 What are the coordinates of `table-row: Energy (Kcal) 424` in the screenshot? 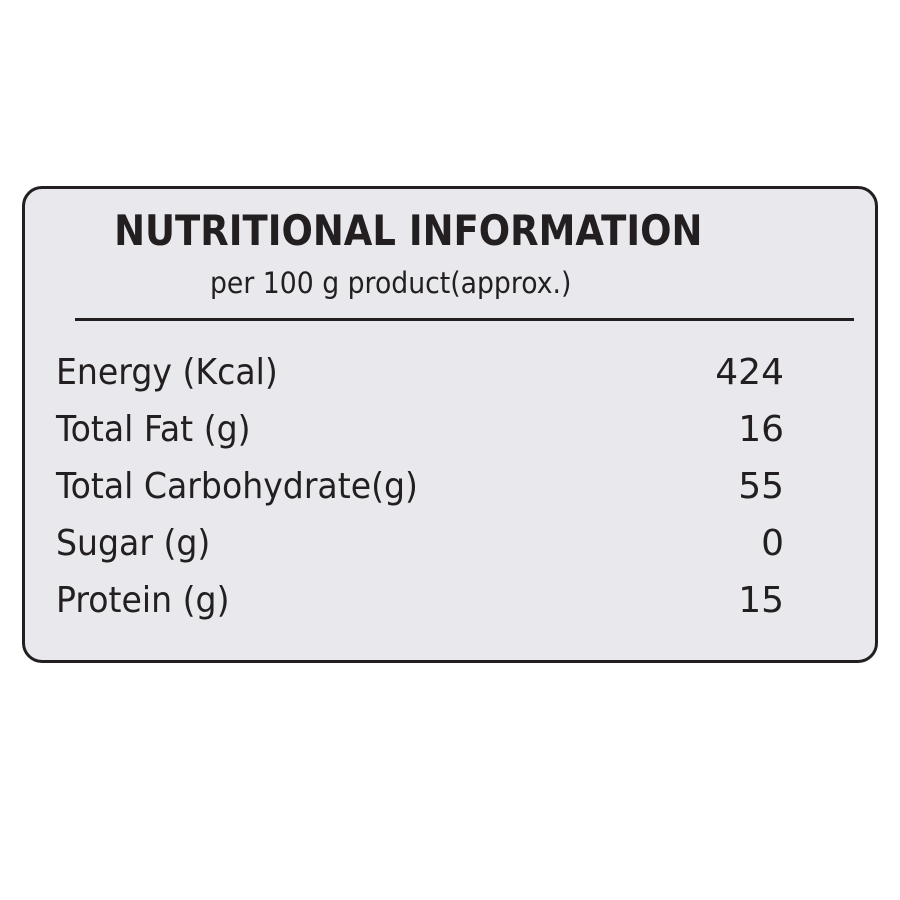 It's located at (420, 377).